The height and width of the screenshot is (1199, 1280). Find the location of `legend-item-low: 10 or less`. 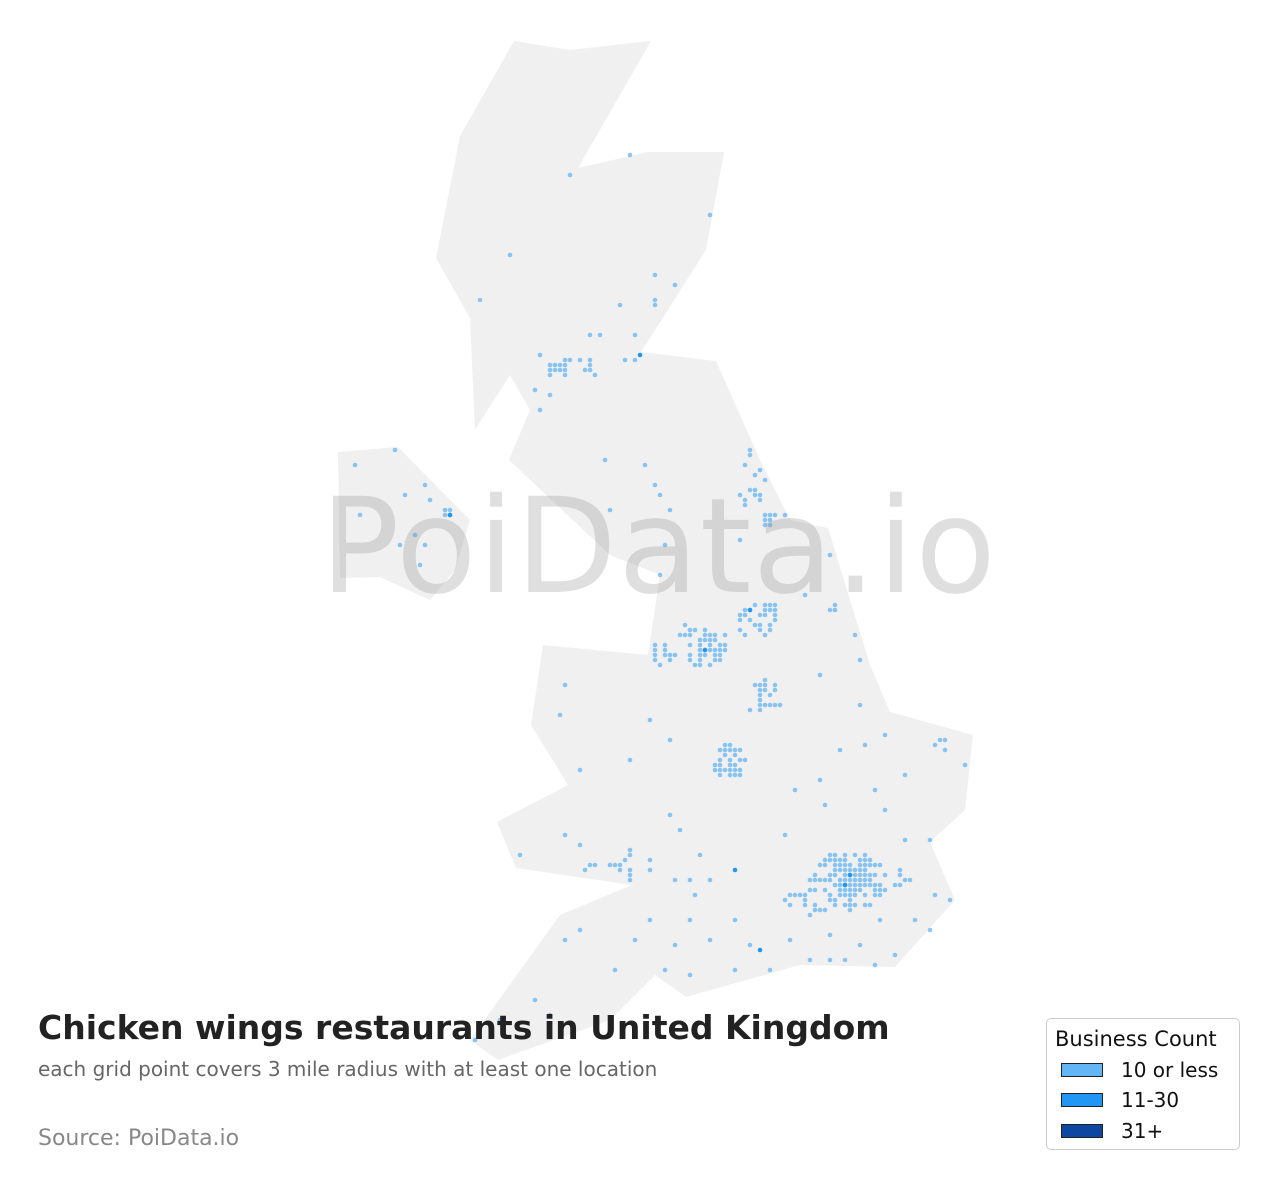

legend-item-low: 10 or less is located at coordinates (1139, 1070).